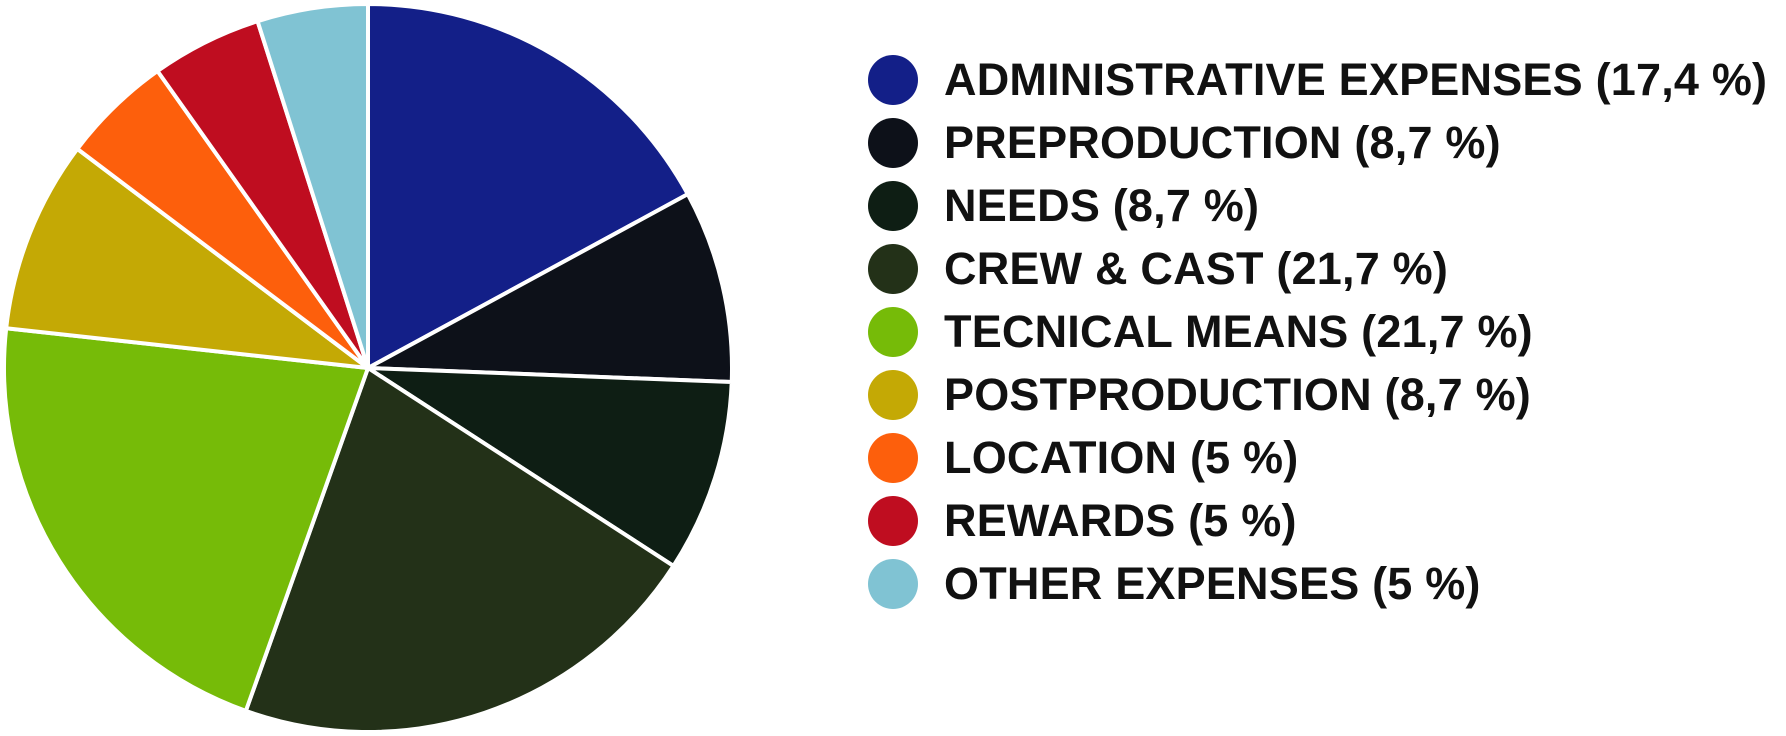  Describe the element at coordinates (1317, 205) in the screenshot. I see `legend-item: NEEDS (8,7 %)` at that location.